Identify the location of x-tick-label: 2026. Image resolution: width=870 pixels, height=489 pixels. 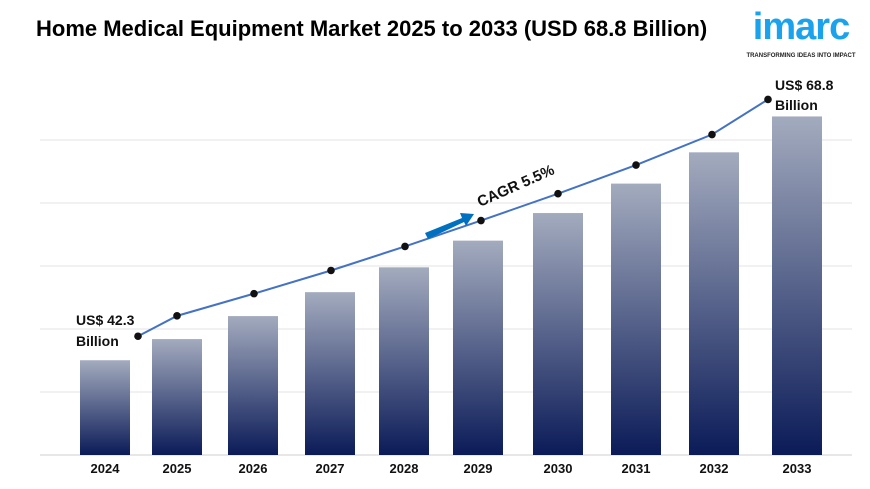
(253, 468).